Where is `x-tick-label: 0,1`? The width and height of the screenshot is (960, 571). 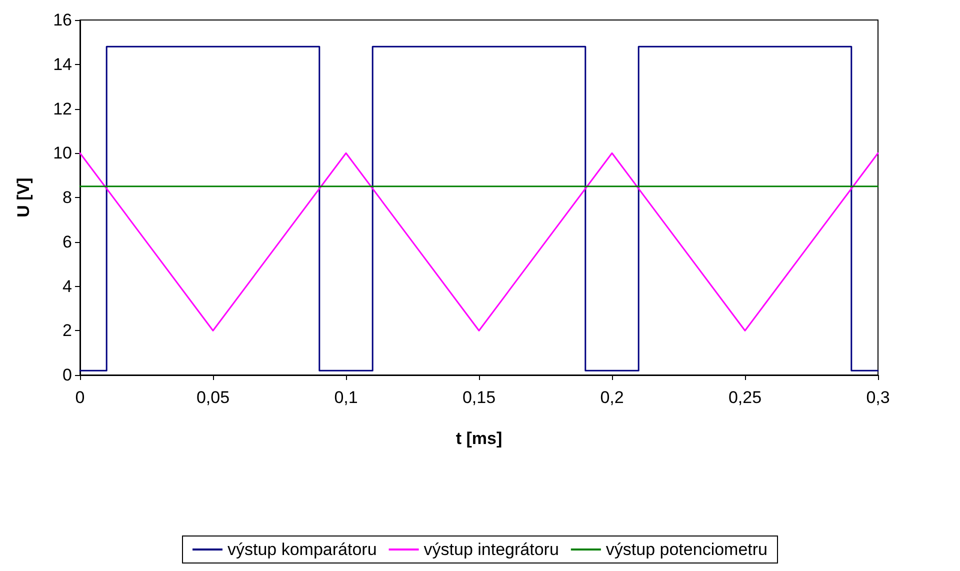 x-tick-label: 0,1 is located at coordinates (346, 397).